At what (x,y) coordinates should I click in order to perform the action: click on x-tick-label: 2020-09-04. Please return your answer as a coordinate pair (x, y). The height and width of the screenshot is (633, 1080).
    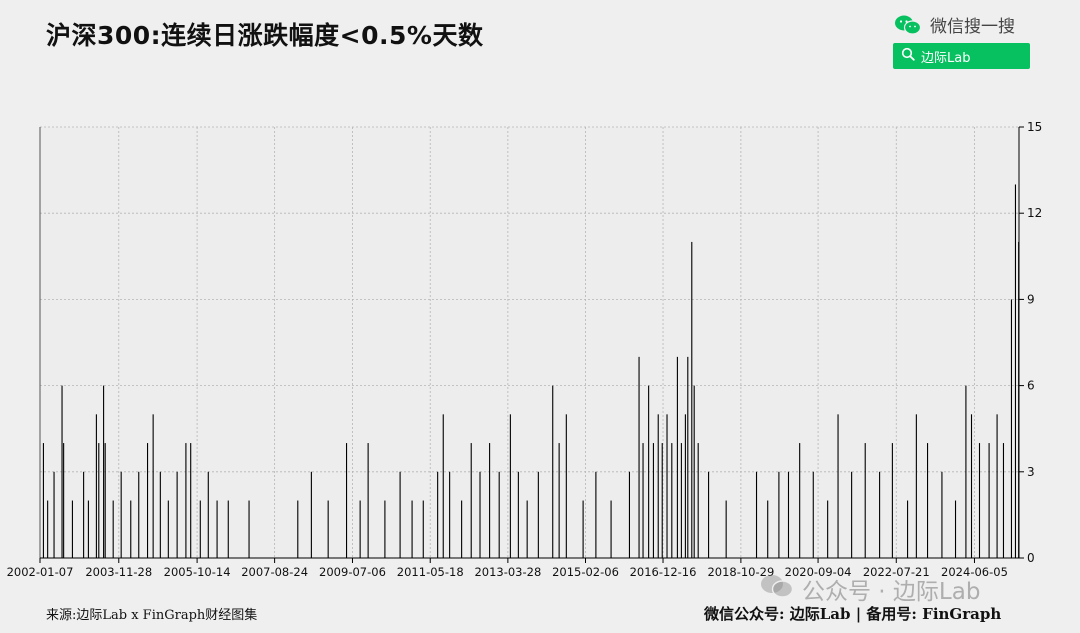
    Looking at the image, I should click on (818, 572).